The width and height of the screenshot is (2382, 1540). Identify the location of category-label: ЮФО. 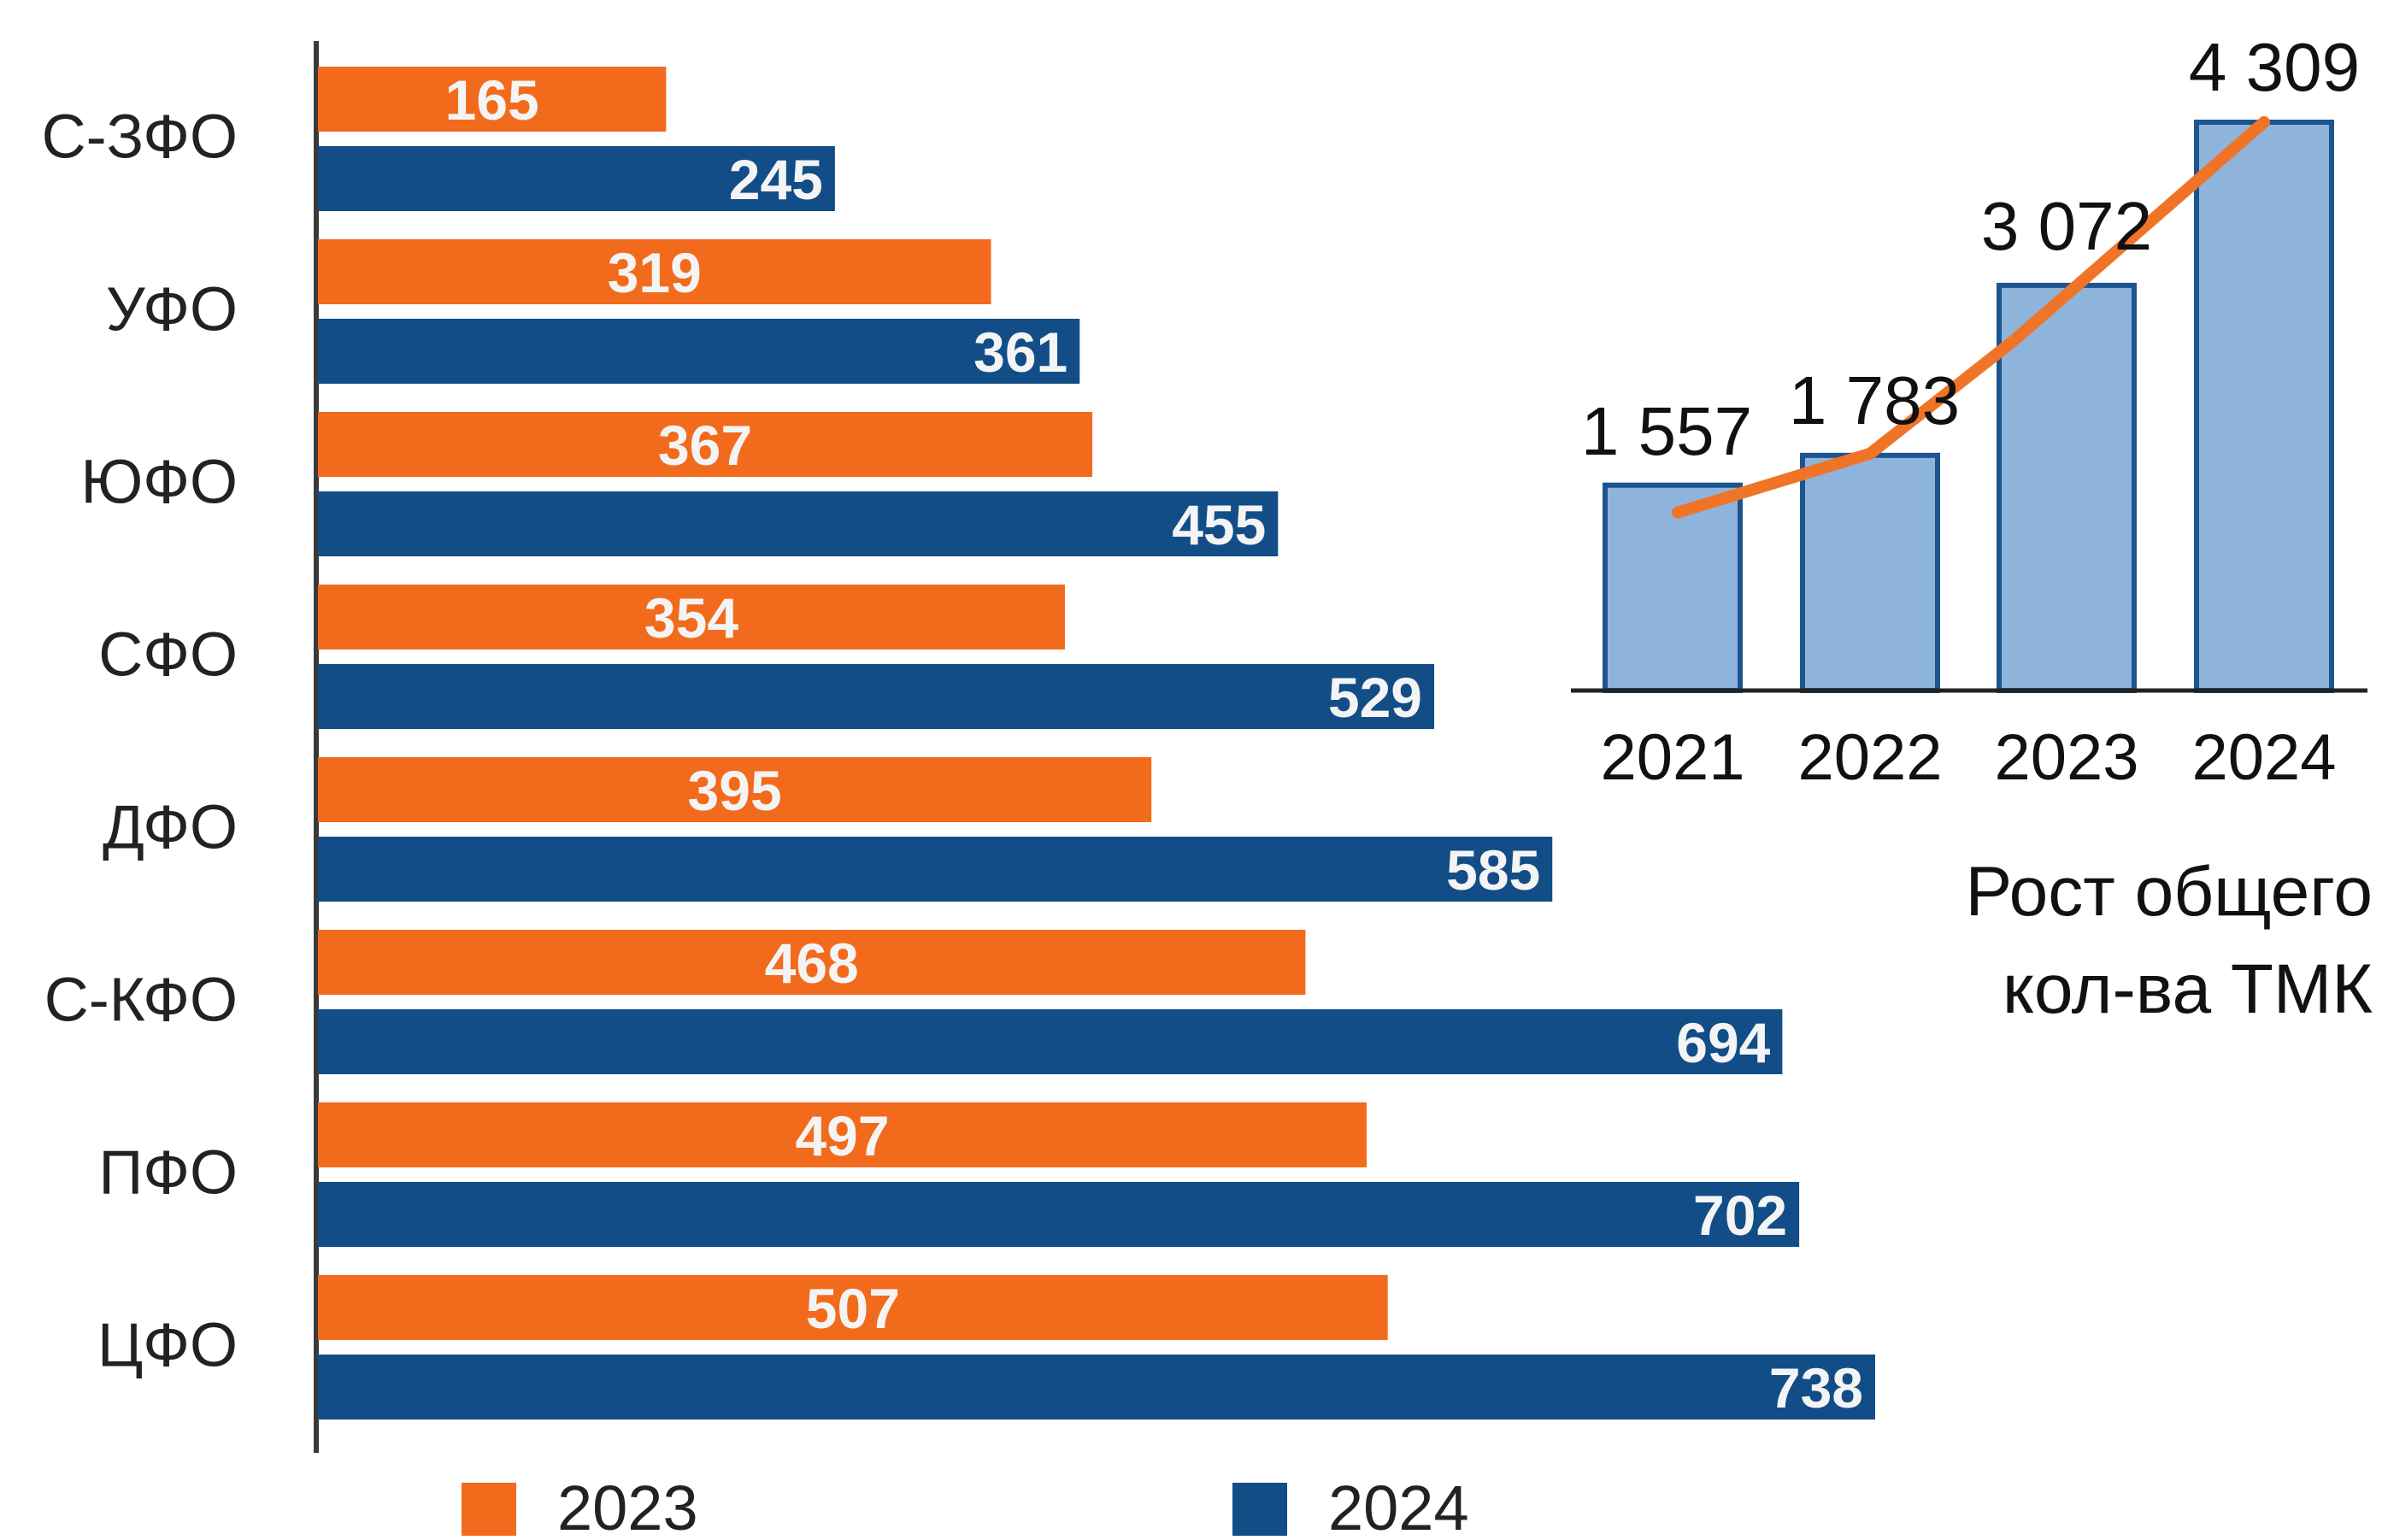
(159, 483).